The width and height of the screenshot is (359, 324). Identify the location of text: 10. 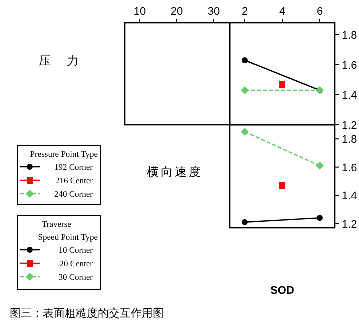
(140, 12).